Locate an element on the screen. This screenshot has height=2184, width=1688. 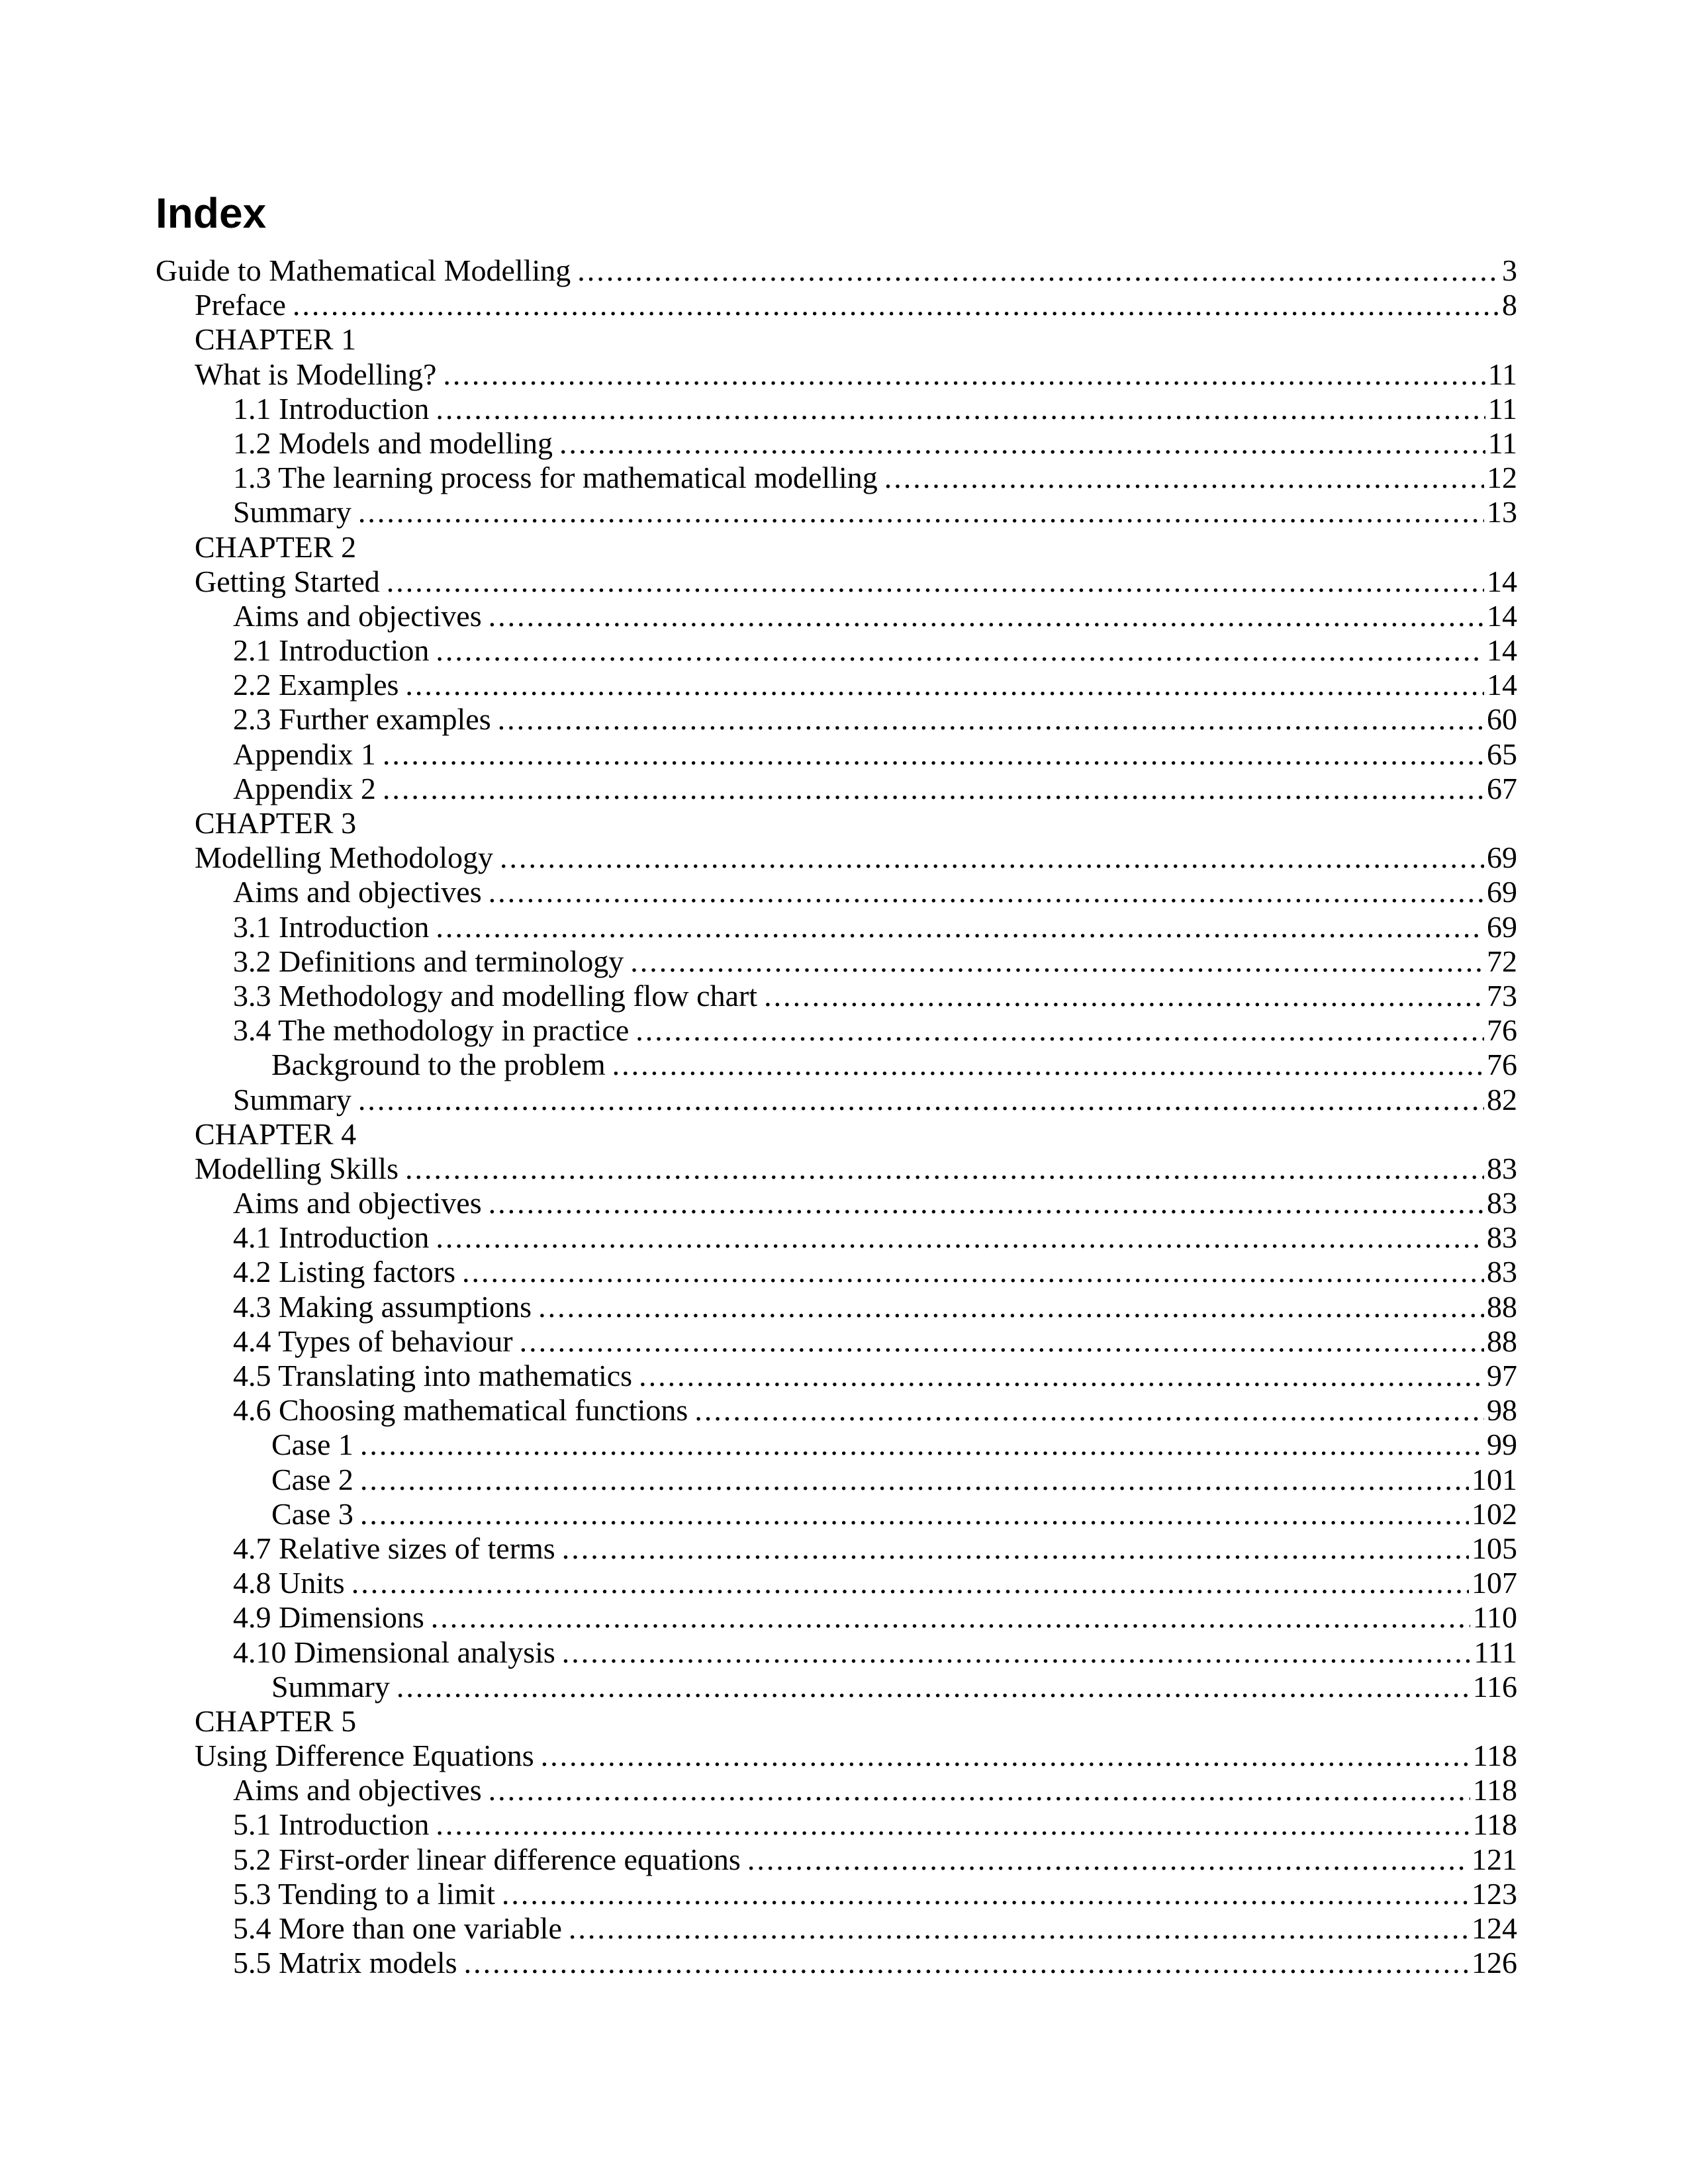
toc-entry: 4.7 Relative sizes of terms 105 is located at coordinates (836, 1548).